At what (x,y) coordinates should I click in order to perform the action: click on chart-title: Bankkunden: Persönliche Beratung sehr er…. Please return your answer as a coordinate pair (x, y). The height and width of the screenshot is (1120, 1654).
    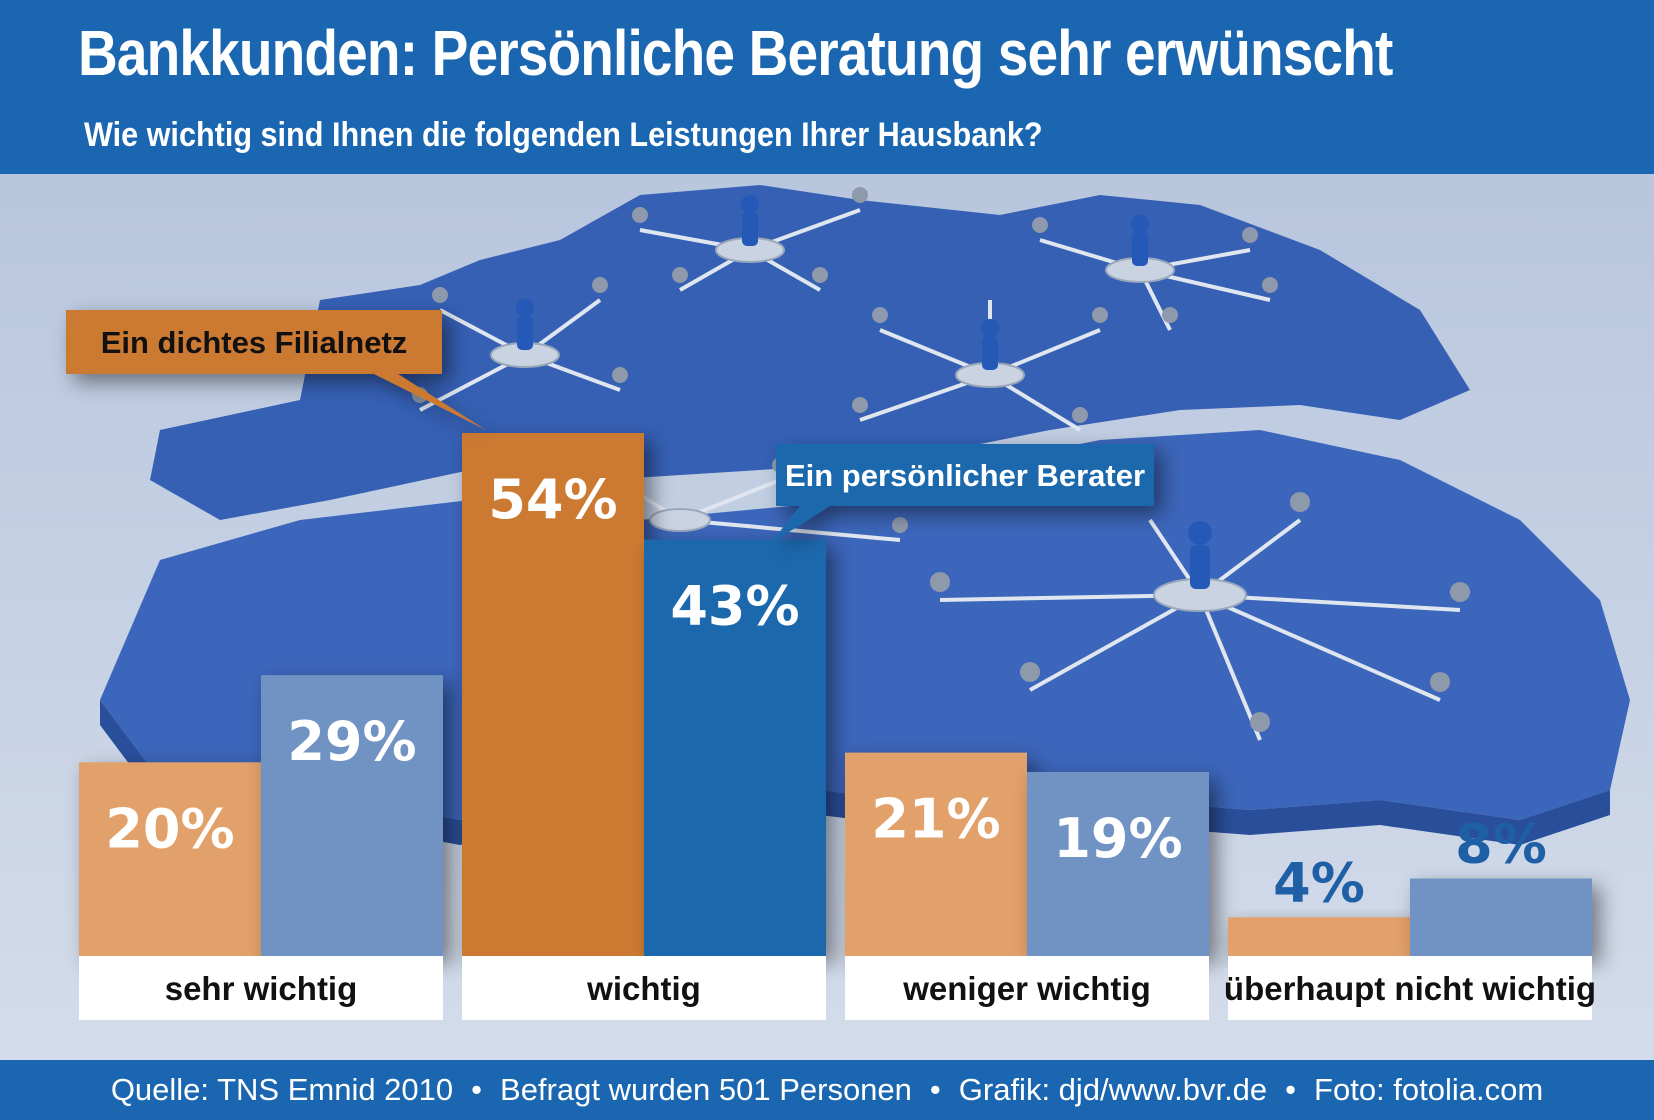
    Looking at the image, I should click on (735, 53).